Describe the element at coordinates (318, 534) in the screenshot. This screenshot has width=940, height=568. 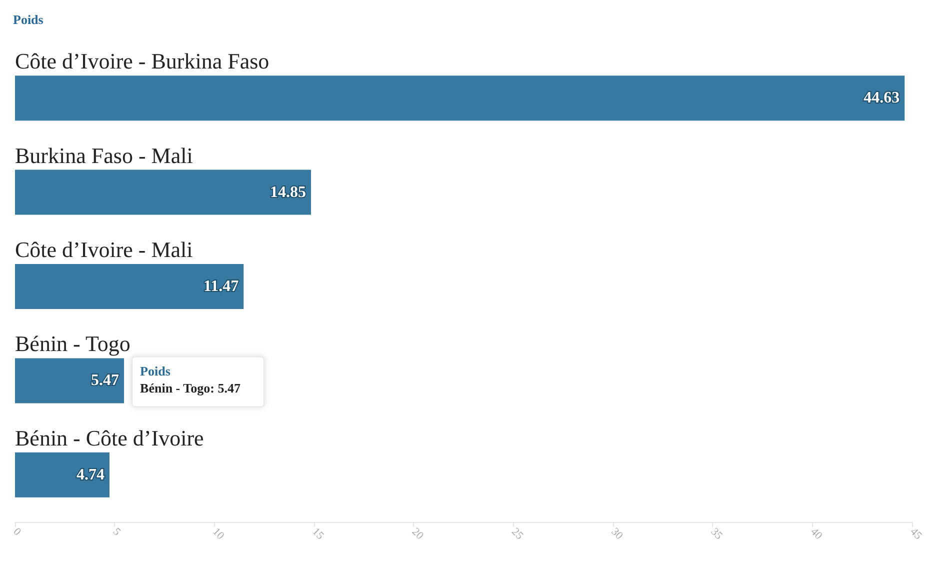
I see `x-tick-label: 15` at that location.